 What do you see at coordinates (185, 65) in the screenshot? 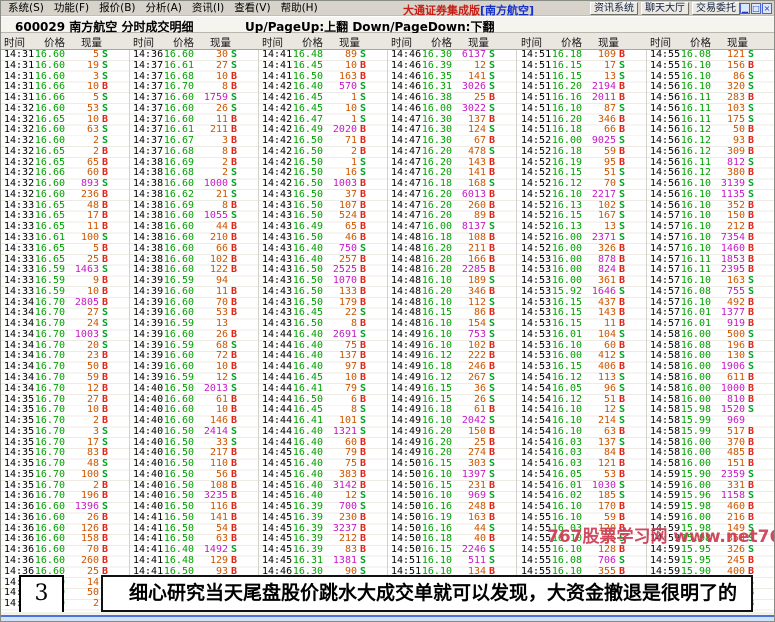
I see `tick-row: 14:37 16.61 27 S` at bounding box center [185, 65].